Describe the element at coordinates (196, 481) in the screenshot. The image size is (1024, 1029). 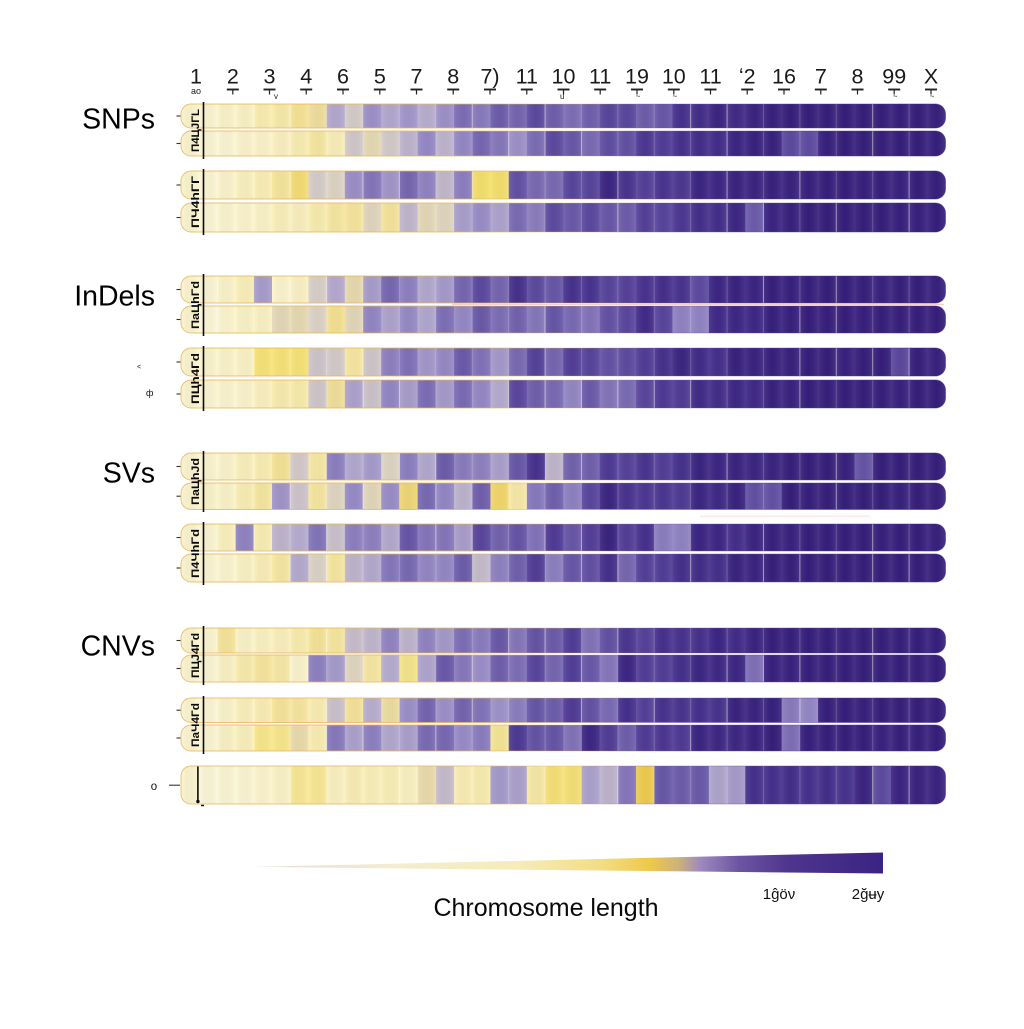
I see `svg-text: ΠaЦhJd` at that location.